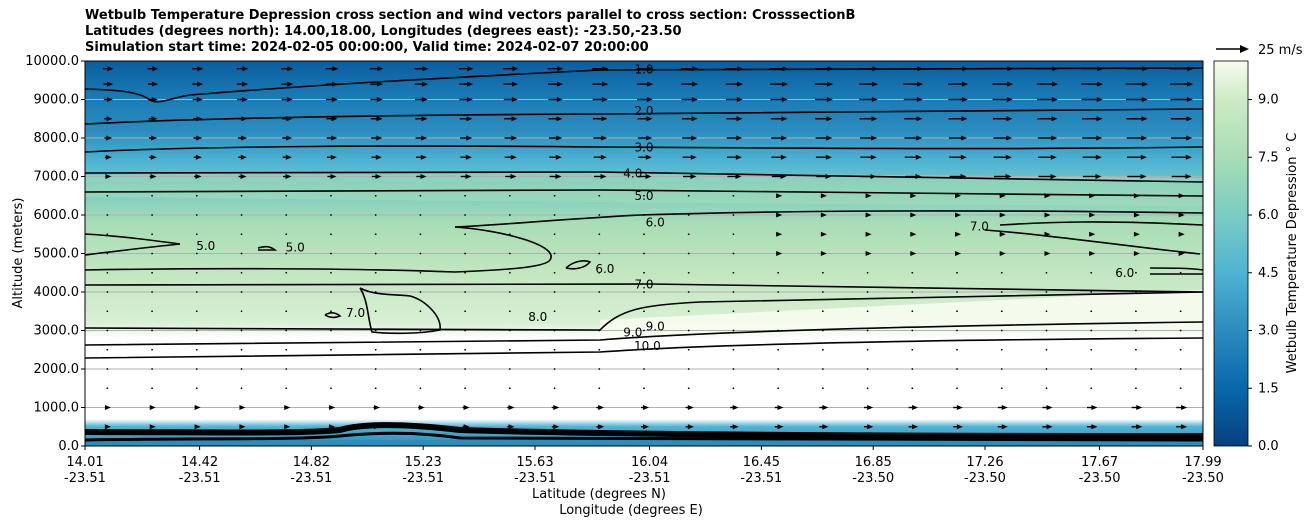 The image size is (1312, 526). I want to click on x-tick-label-lat: 14.01, so click(84, 462).